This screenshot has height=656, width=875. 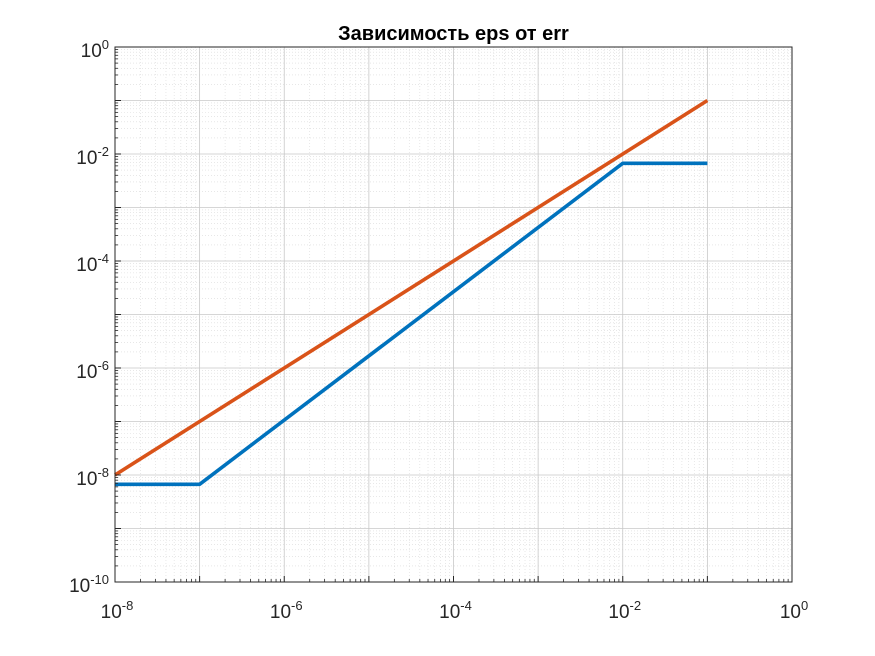 I want to click on y-tick-label: 10⁻⁸, so click(x=92, y=477).